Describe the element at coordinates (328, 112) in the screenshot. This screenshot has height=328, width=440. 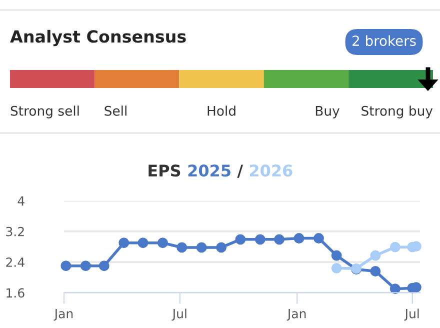
I see `category-label: Buy` at that location.